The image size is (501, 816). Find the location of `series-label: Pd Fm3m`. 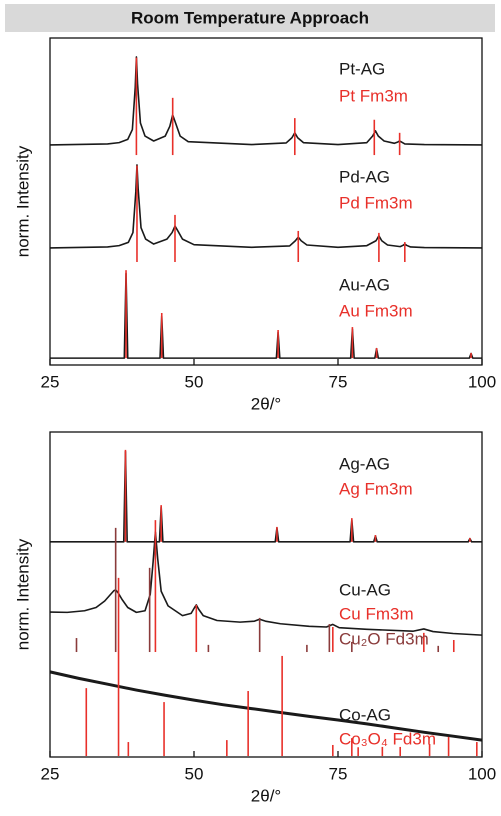

series-label: Pd Fm3m is located at coordinates (376, 202).